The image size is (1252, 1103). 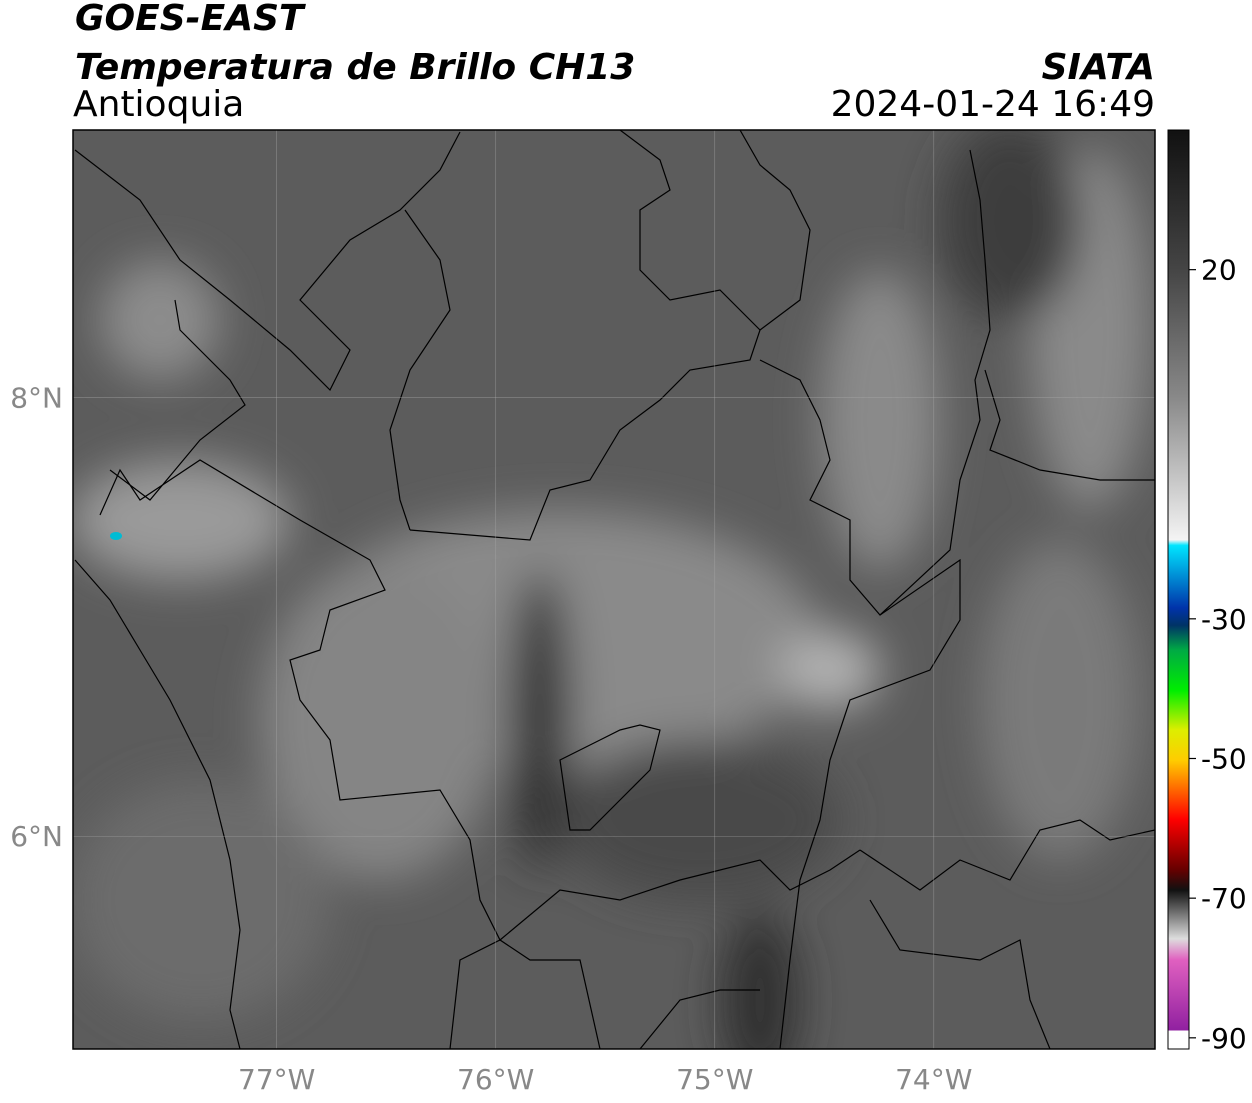 I want to click on source: SIATA, so click(x=1098, y=67).